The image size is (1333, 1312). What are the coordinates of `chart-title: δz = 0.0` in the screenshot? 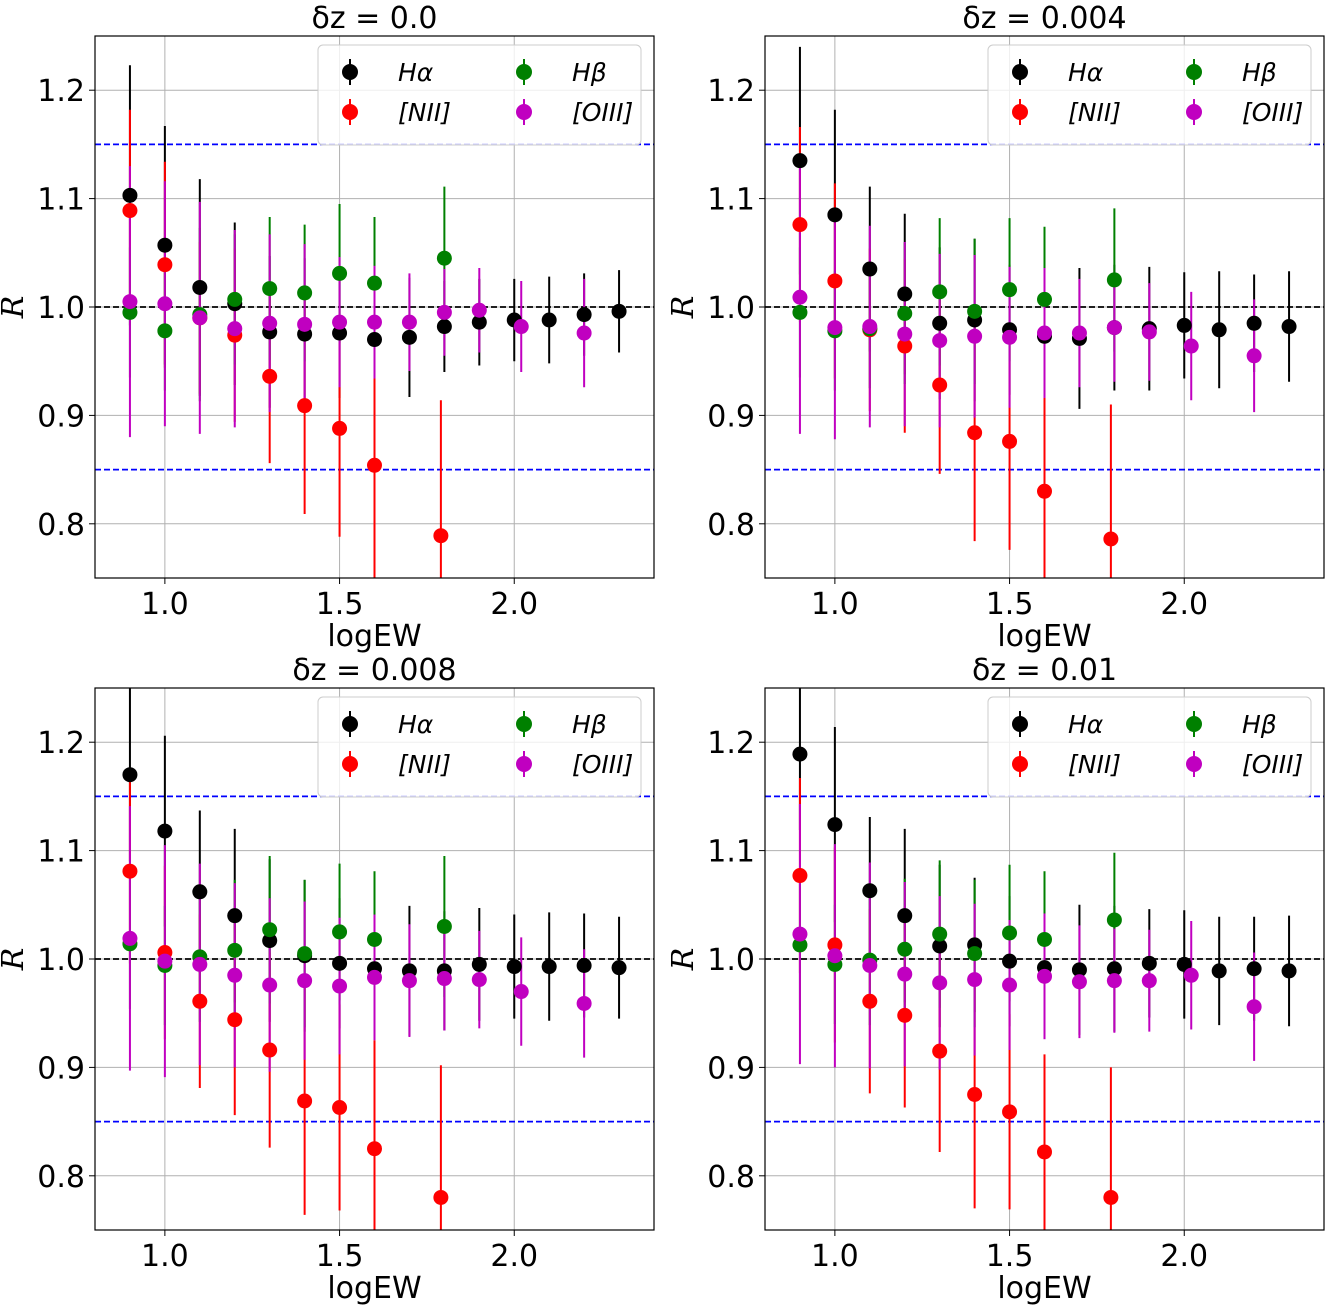 It's located at (374, 18).